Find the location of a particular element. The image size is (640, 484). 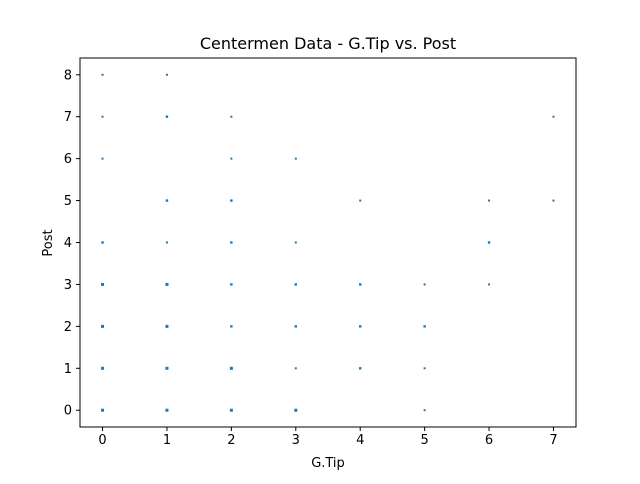

y-tick-label: 1 is located at coordinates (68, 369).